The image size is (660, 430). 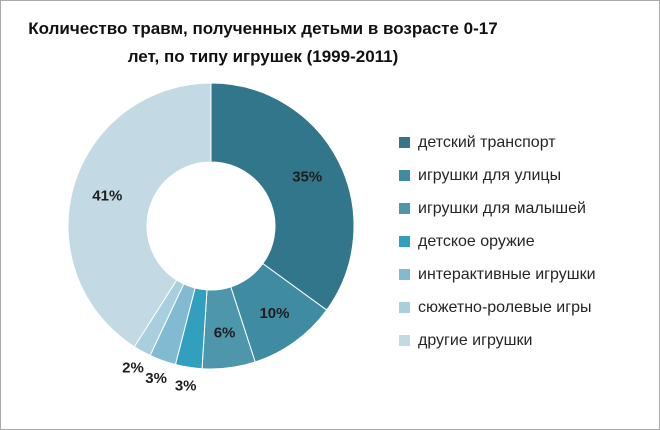 What do you see at coordinates (263, 56) in the screenshot?
I see `chart-title-line2: лет, по типу игрушек (1999-2011)` at bounding box center [263, 56].